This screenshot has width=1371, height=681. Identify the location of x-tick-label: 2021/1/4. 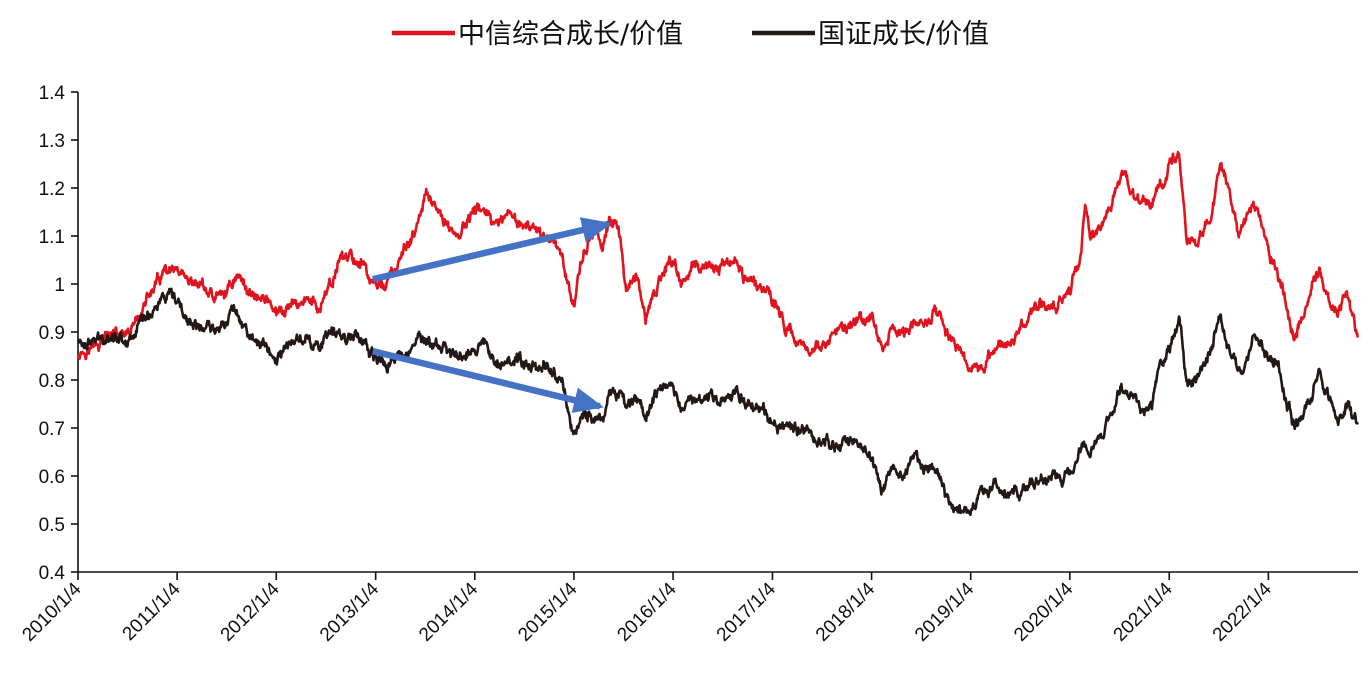
(1143, 611).